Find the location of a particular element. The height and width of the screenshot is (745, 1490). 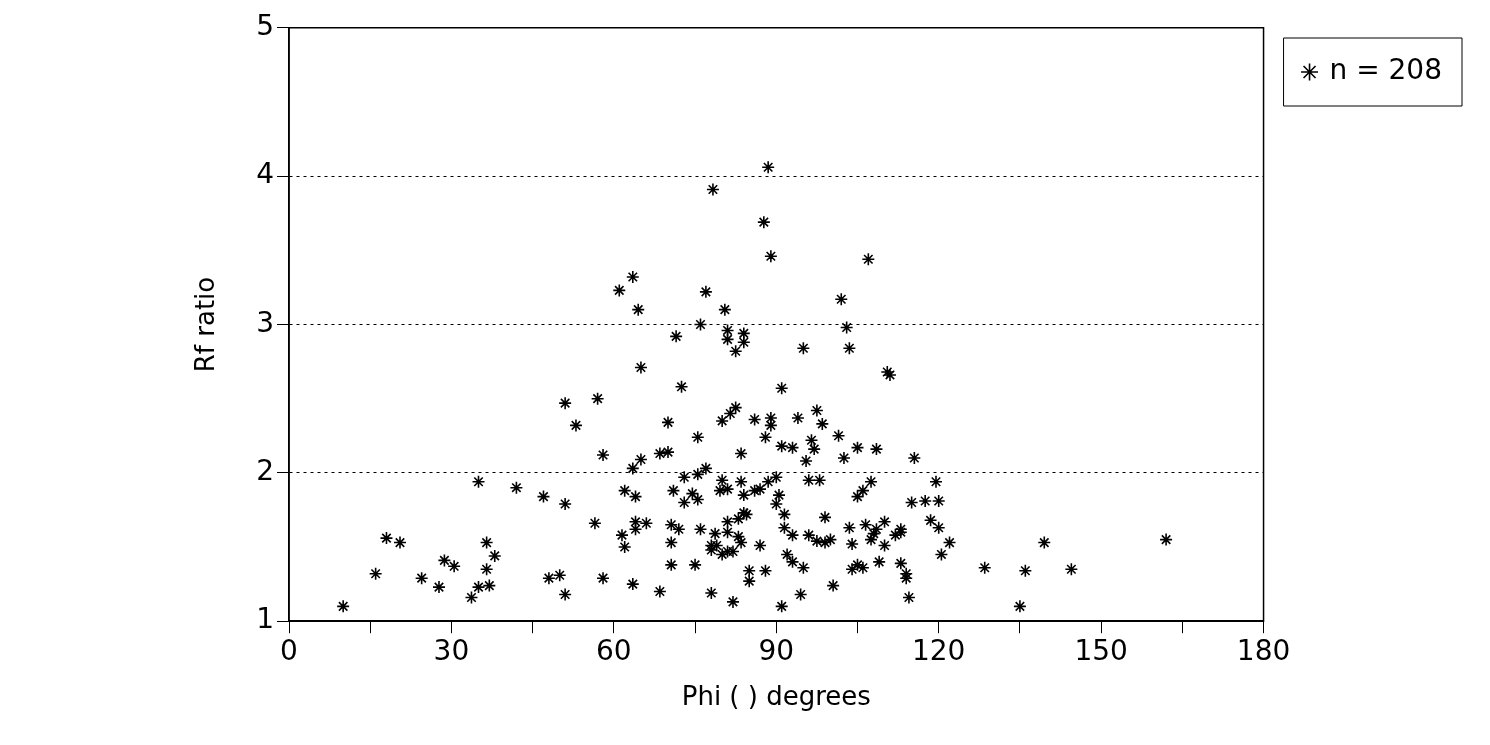

y-axis-title: Rf ratio is located at coordinates (205, 324).